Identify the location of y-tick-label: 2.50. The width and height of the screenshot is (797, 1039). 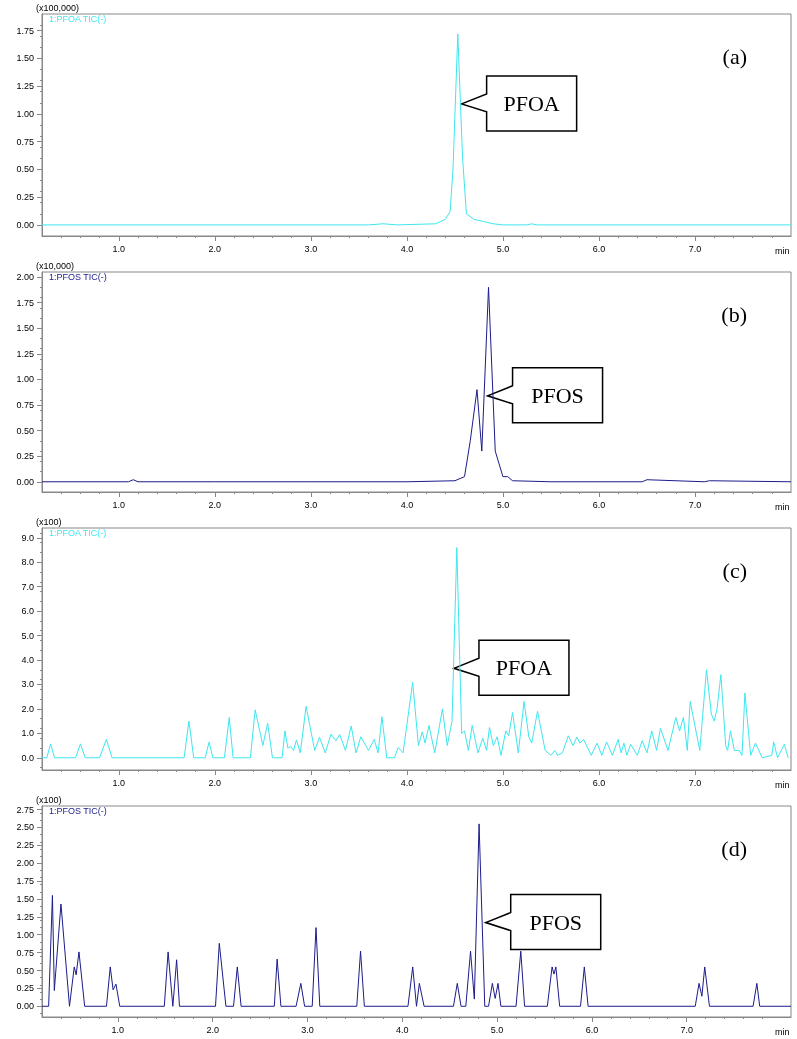
(25, 827).